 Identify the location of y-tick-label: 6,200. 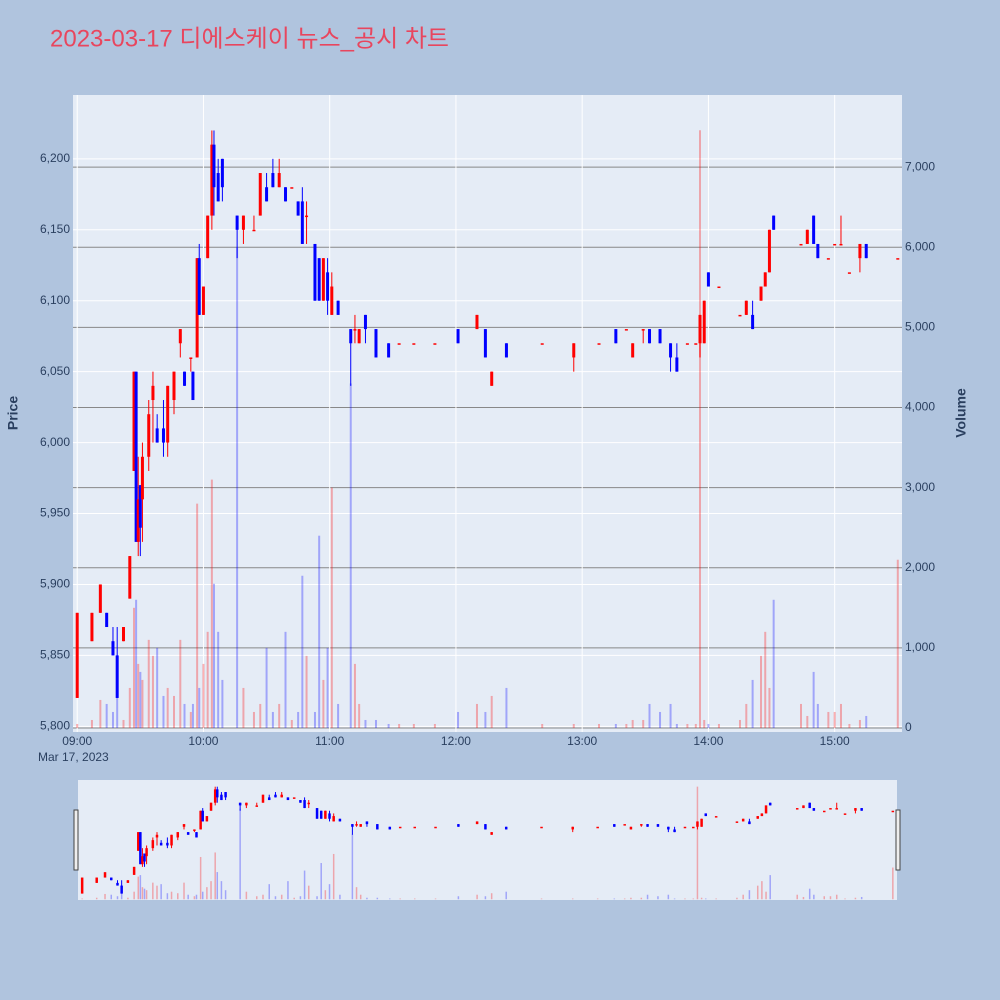
(55, 158).